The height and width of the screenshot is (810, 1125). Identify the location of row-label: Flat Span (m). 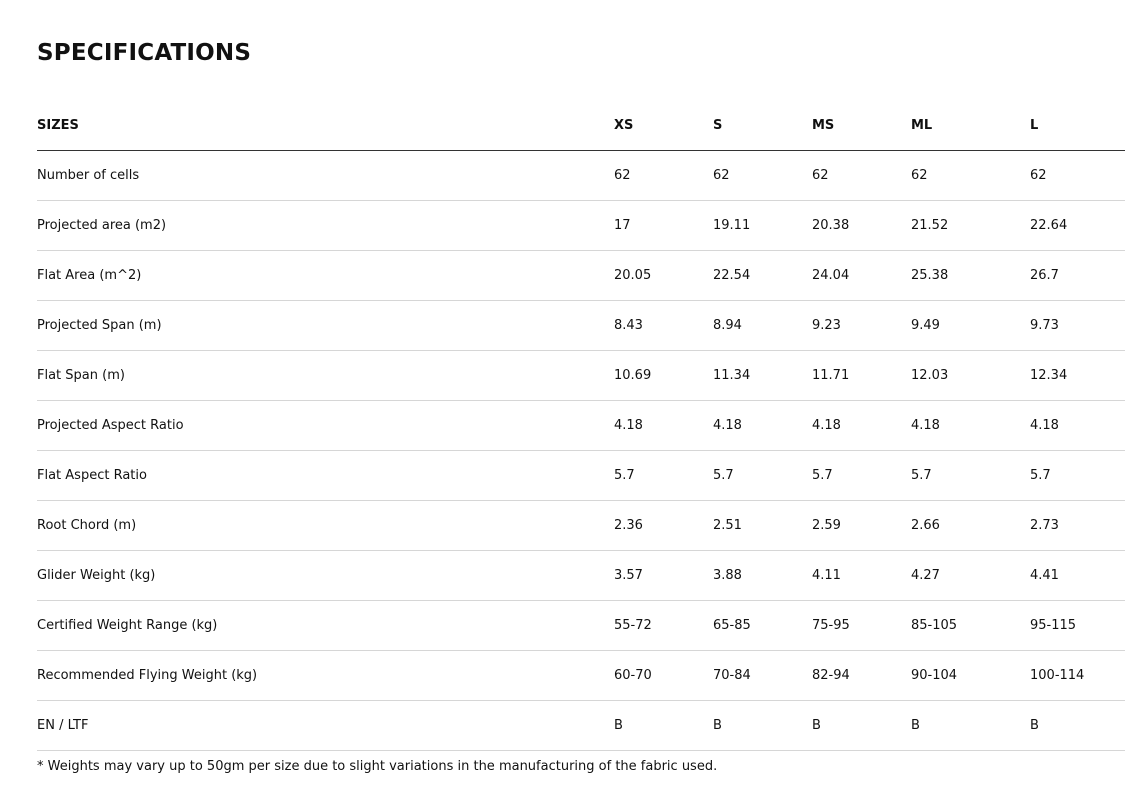
(325, 375).